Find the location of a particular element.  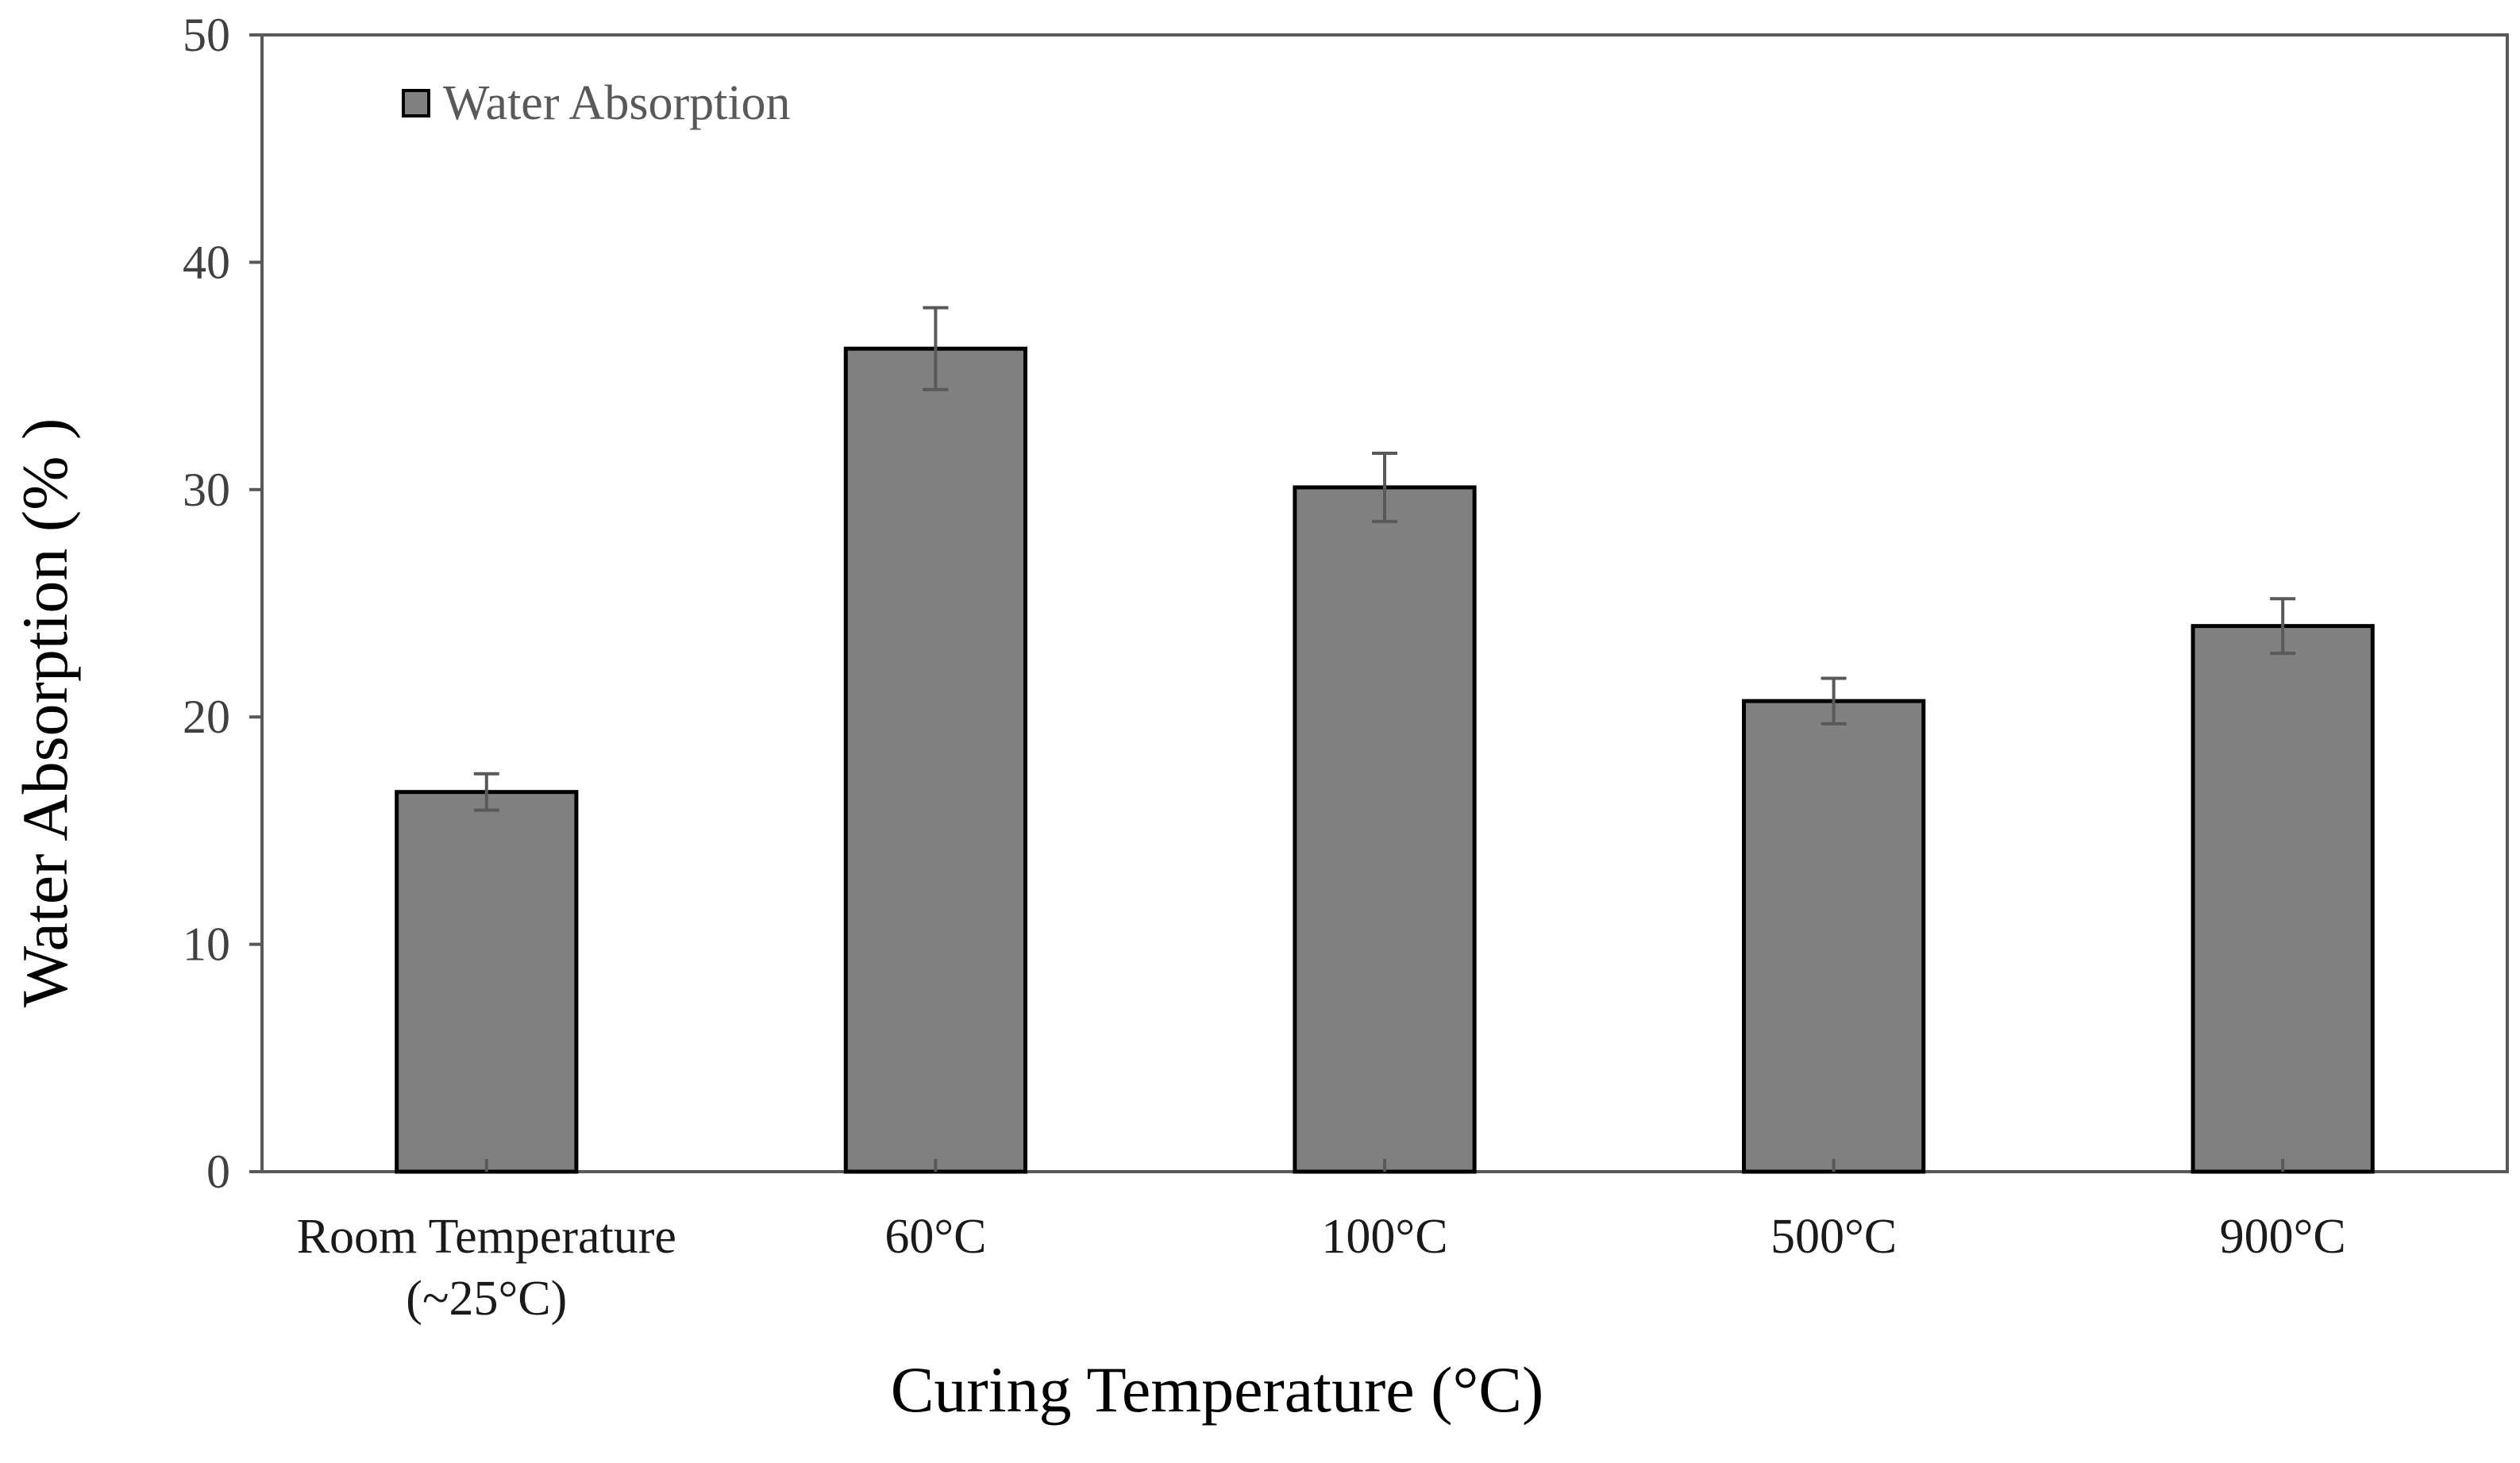

y-tick-label: 20 is located at coordinates (206, 717).